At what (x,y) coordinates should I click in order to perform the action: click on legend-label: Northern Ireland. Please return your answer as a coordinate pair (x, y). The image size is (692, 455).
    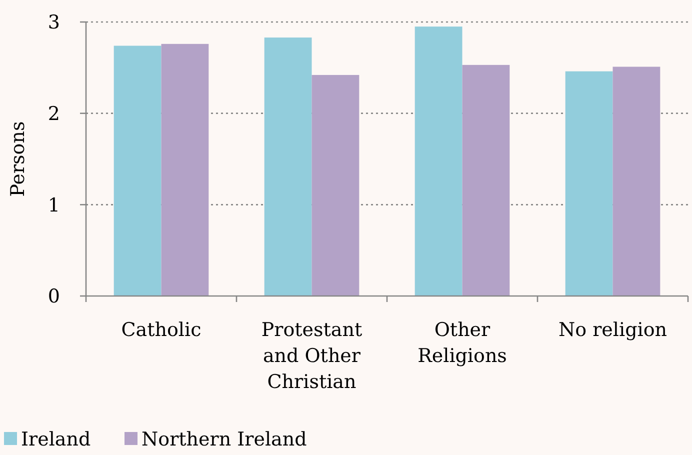
    Looking at the image, I should click on (224, 439).